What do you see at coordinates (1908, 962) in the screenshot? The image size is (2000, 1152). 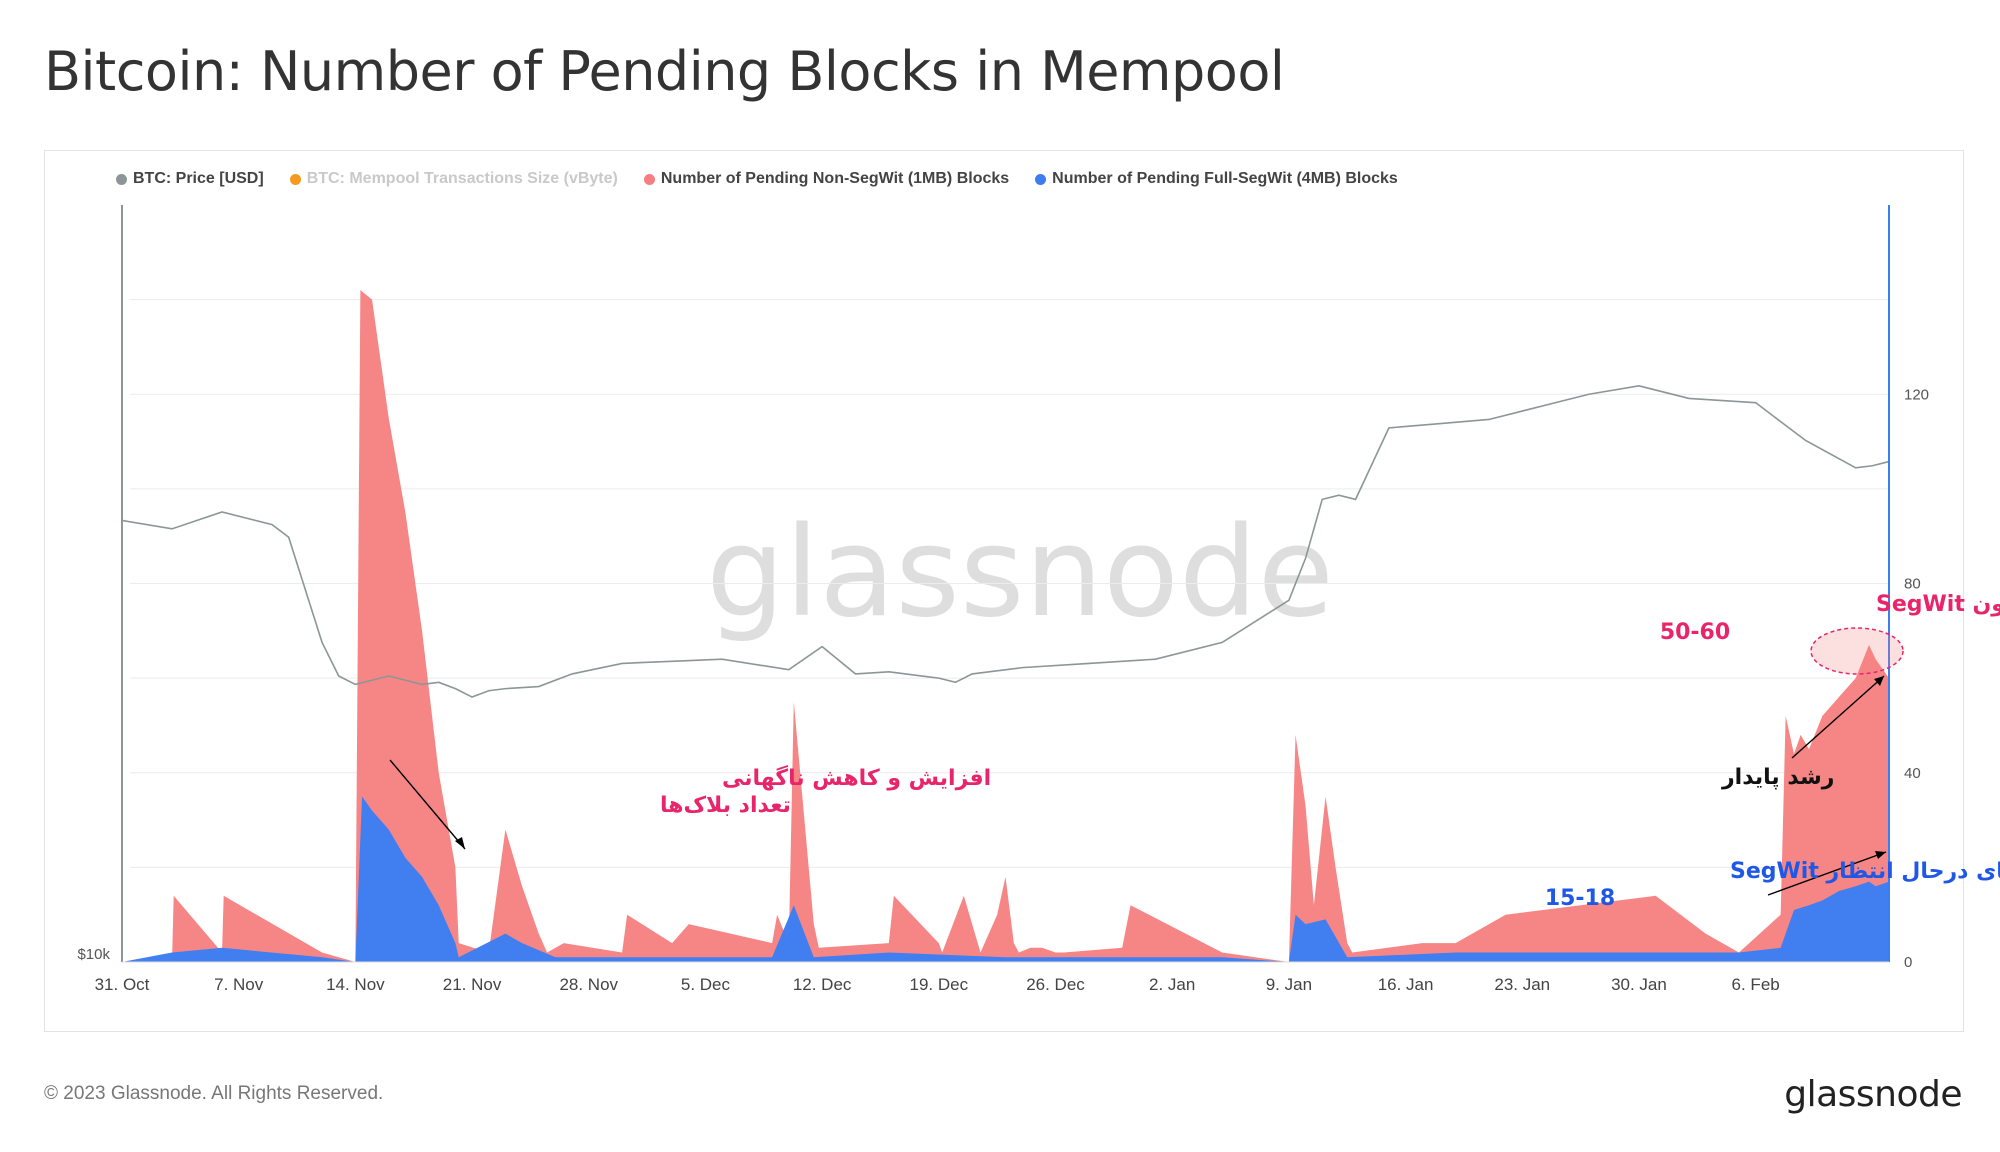 I see `y-tick-label: 0` at bounding box center [1908, 962].